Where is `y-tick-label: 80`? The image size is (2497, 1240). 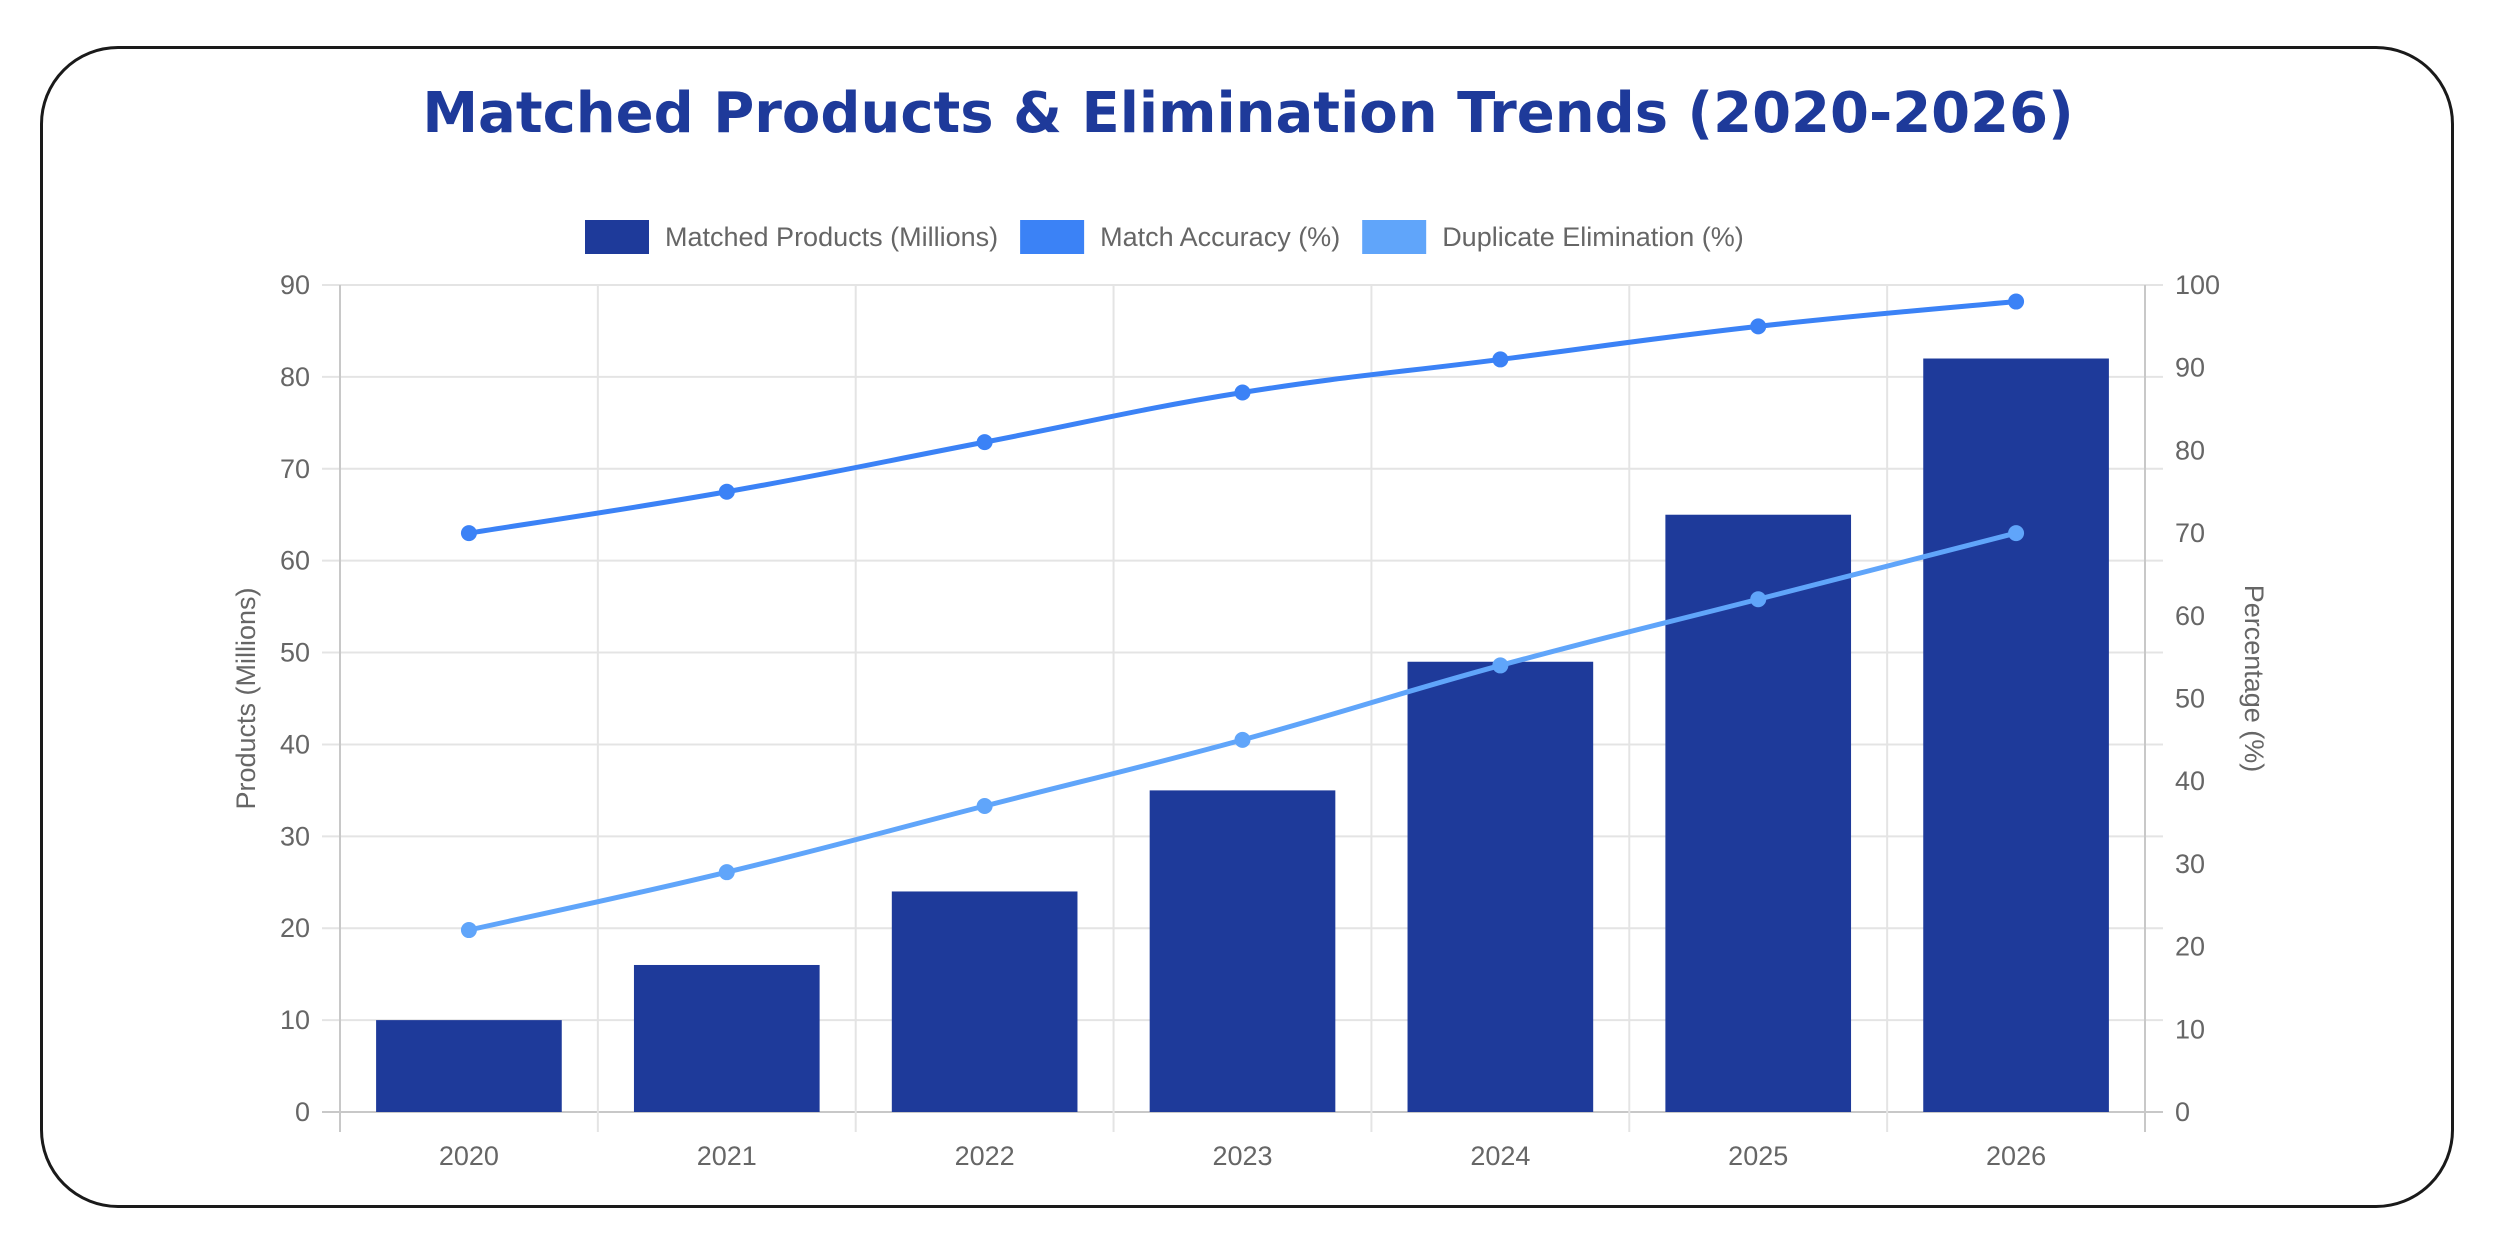 y-tick-label: 80 is located at coordinates (295, 377).